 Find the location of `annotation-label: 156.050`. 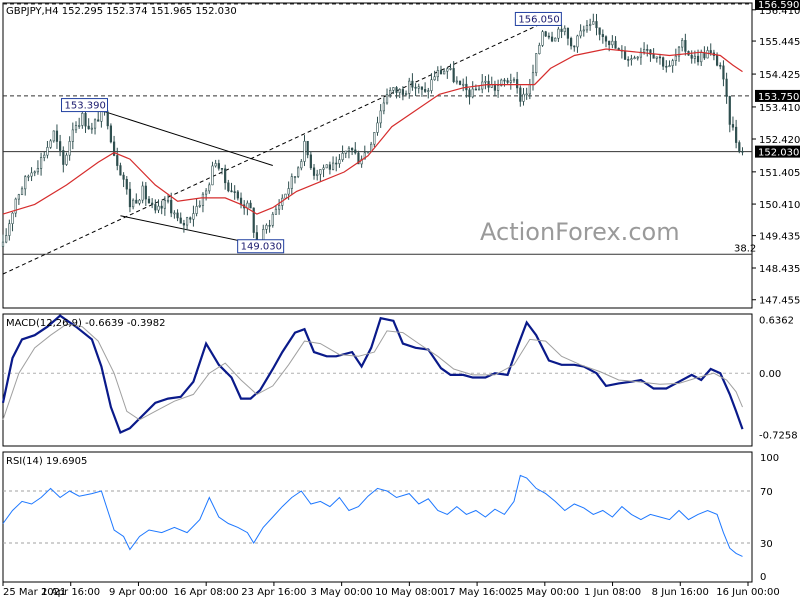

annotation-label: 156.050 is located at coordinates (538, 19).